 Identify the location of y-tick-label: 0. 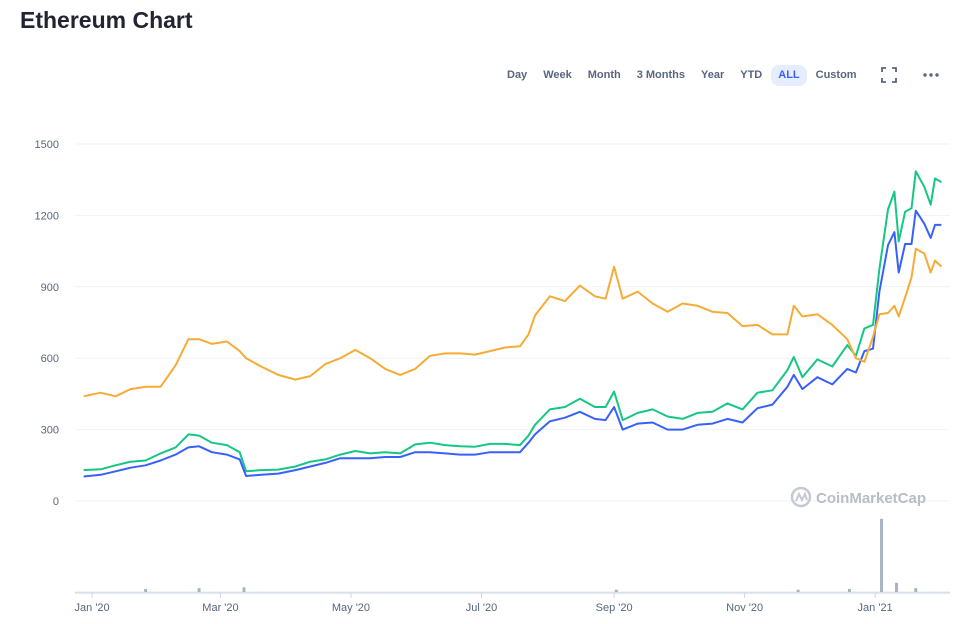
(56, 502).